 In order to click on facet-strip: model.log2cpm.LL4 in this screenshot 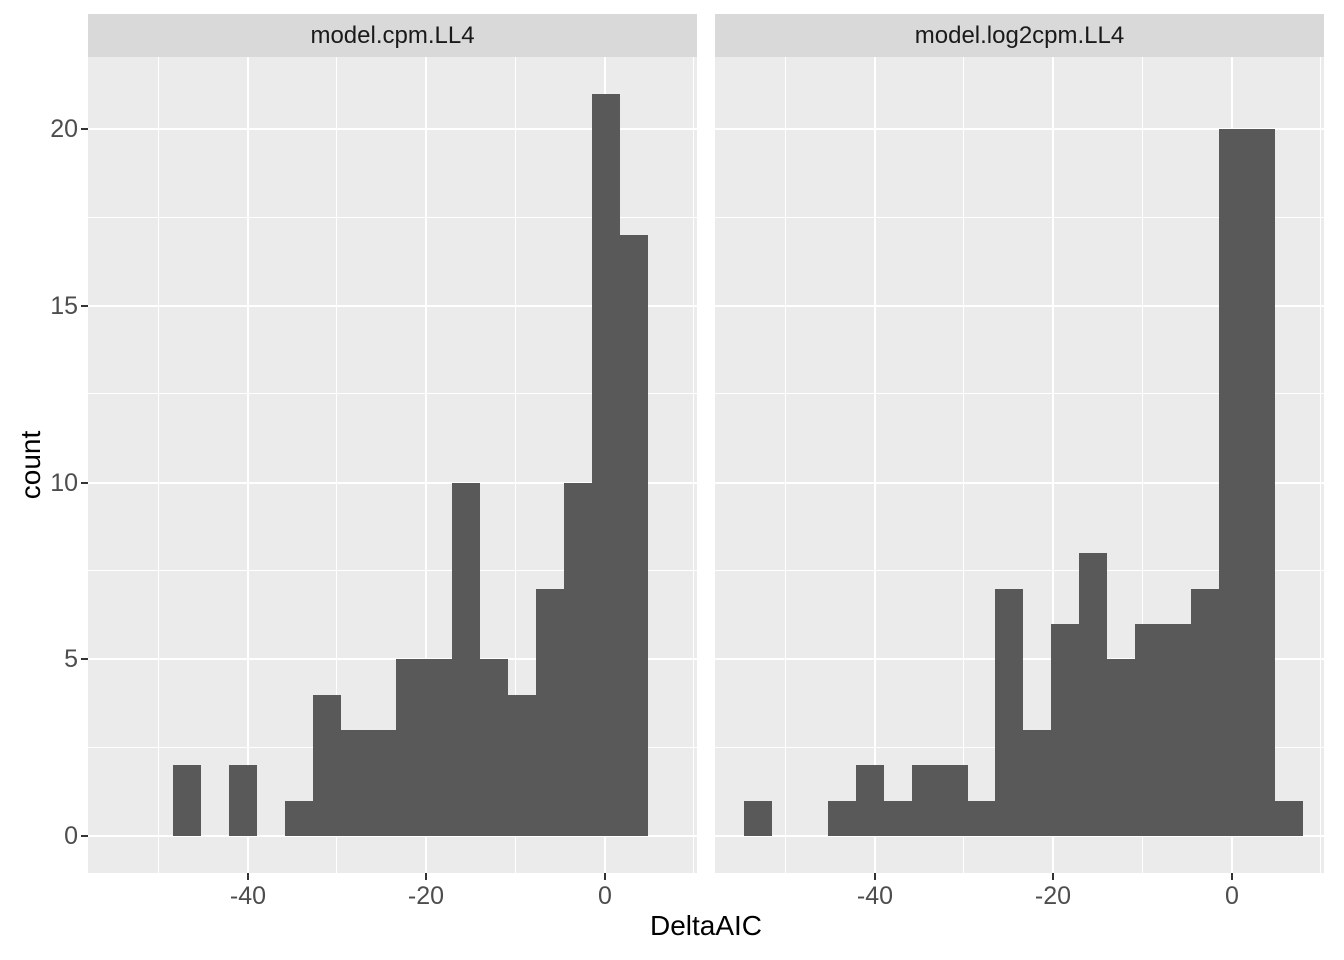, I will do `click(1019, 35)`.